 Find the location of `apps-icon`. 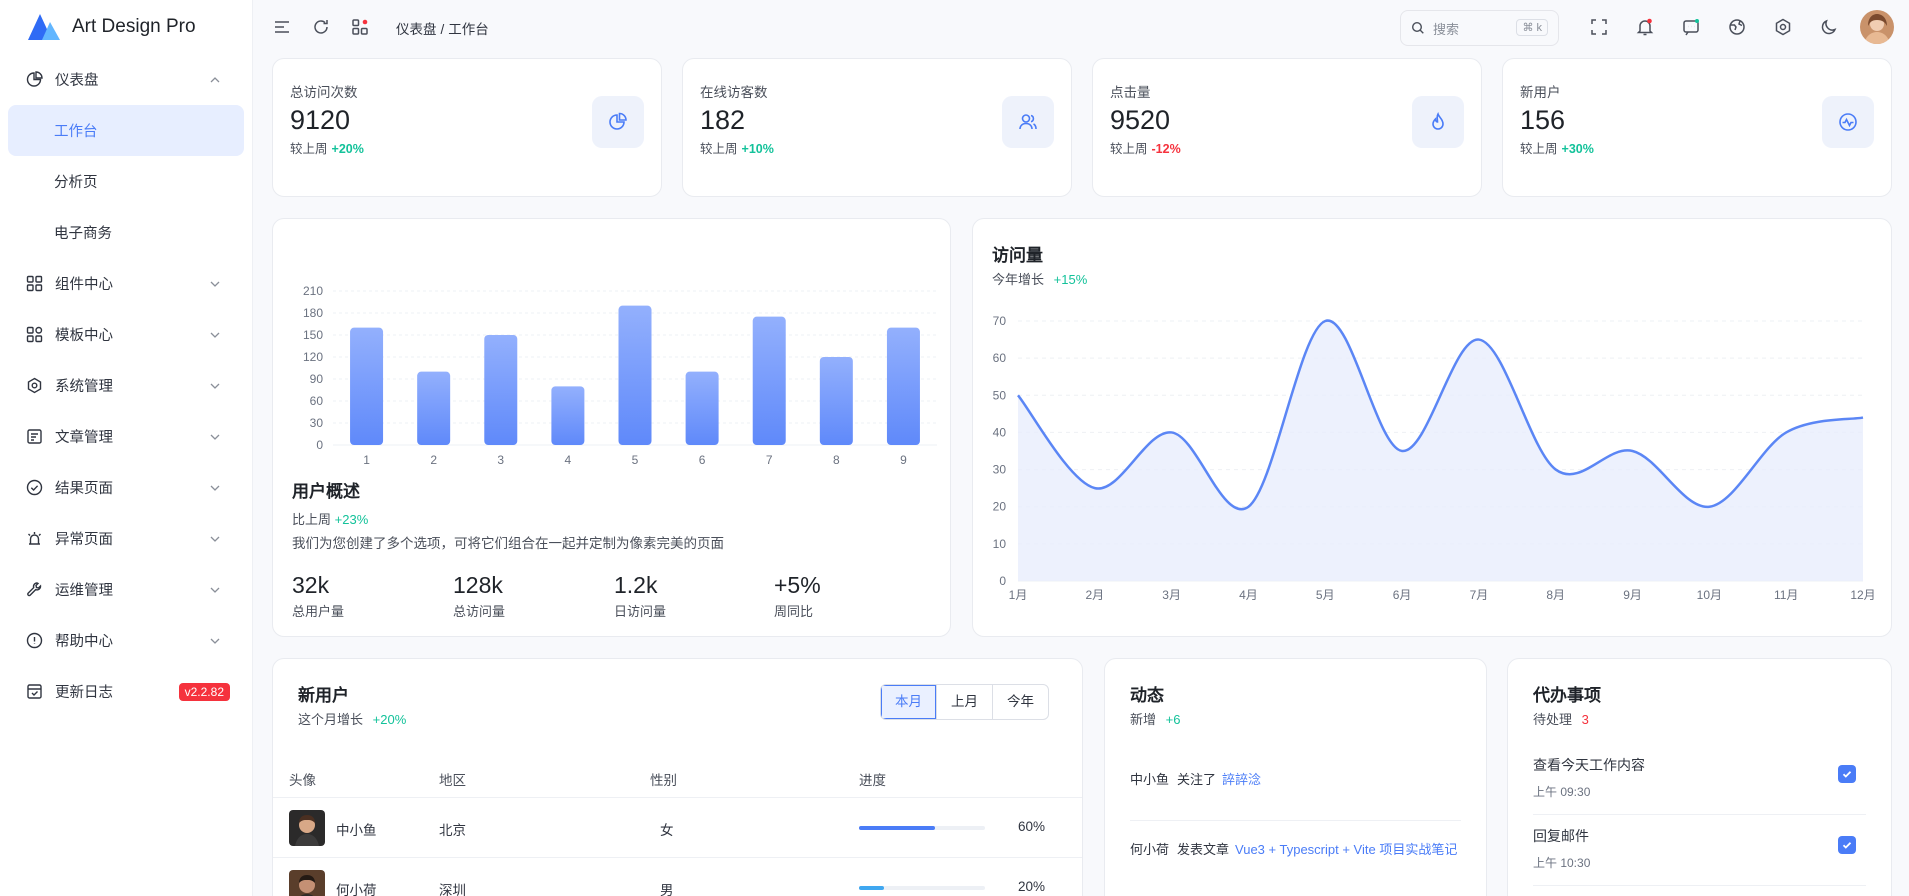

apps-icon is located at coordinates (360, 27).